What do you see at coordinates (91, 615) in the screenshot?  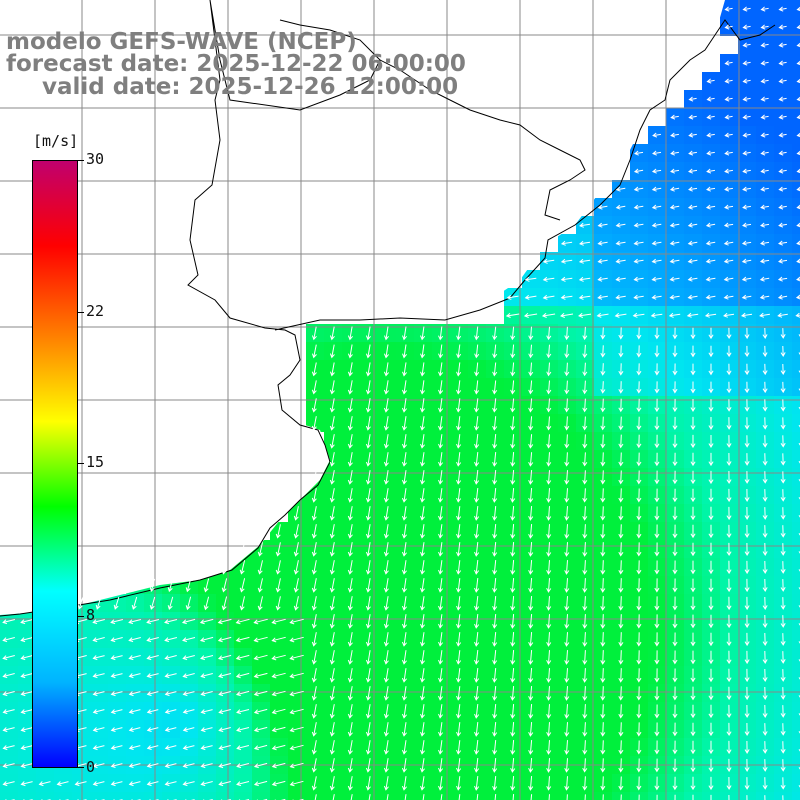 I see `colorbar-tick-label: 8` at bounding box center [91, 615].